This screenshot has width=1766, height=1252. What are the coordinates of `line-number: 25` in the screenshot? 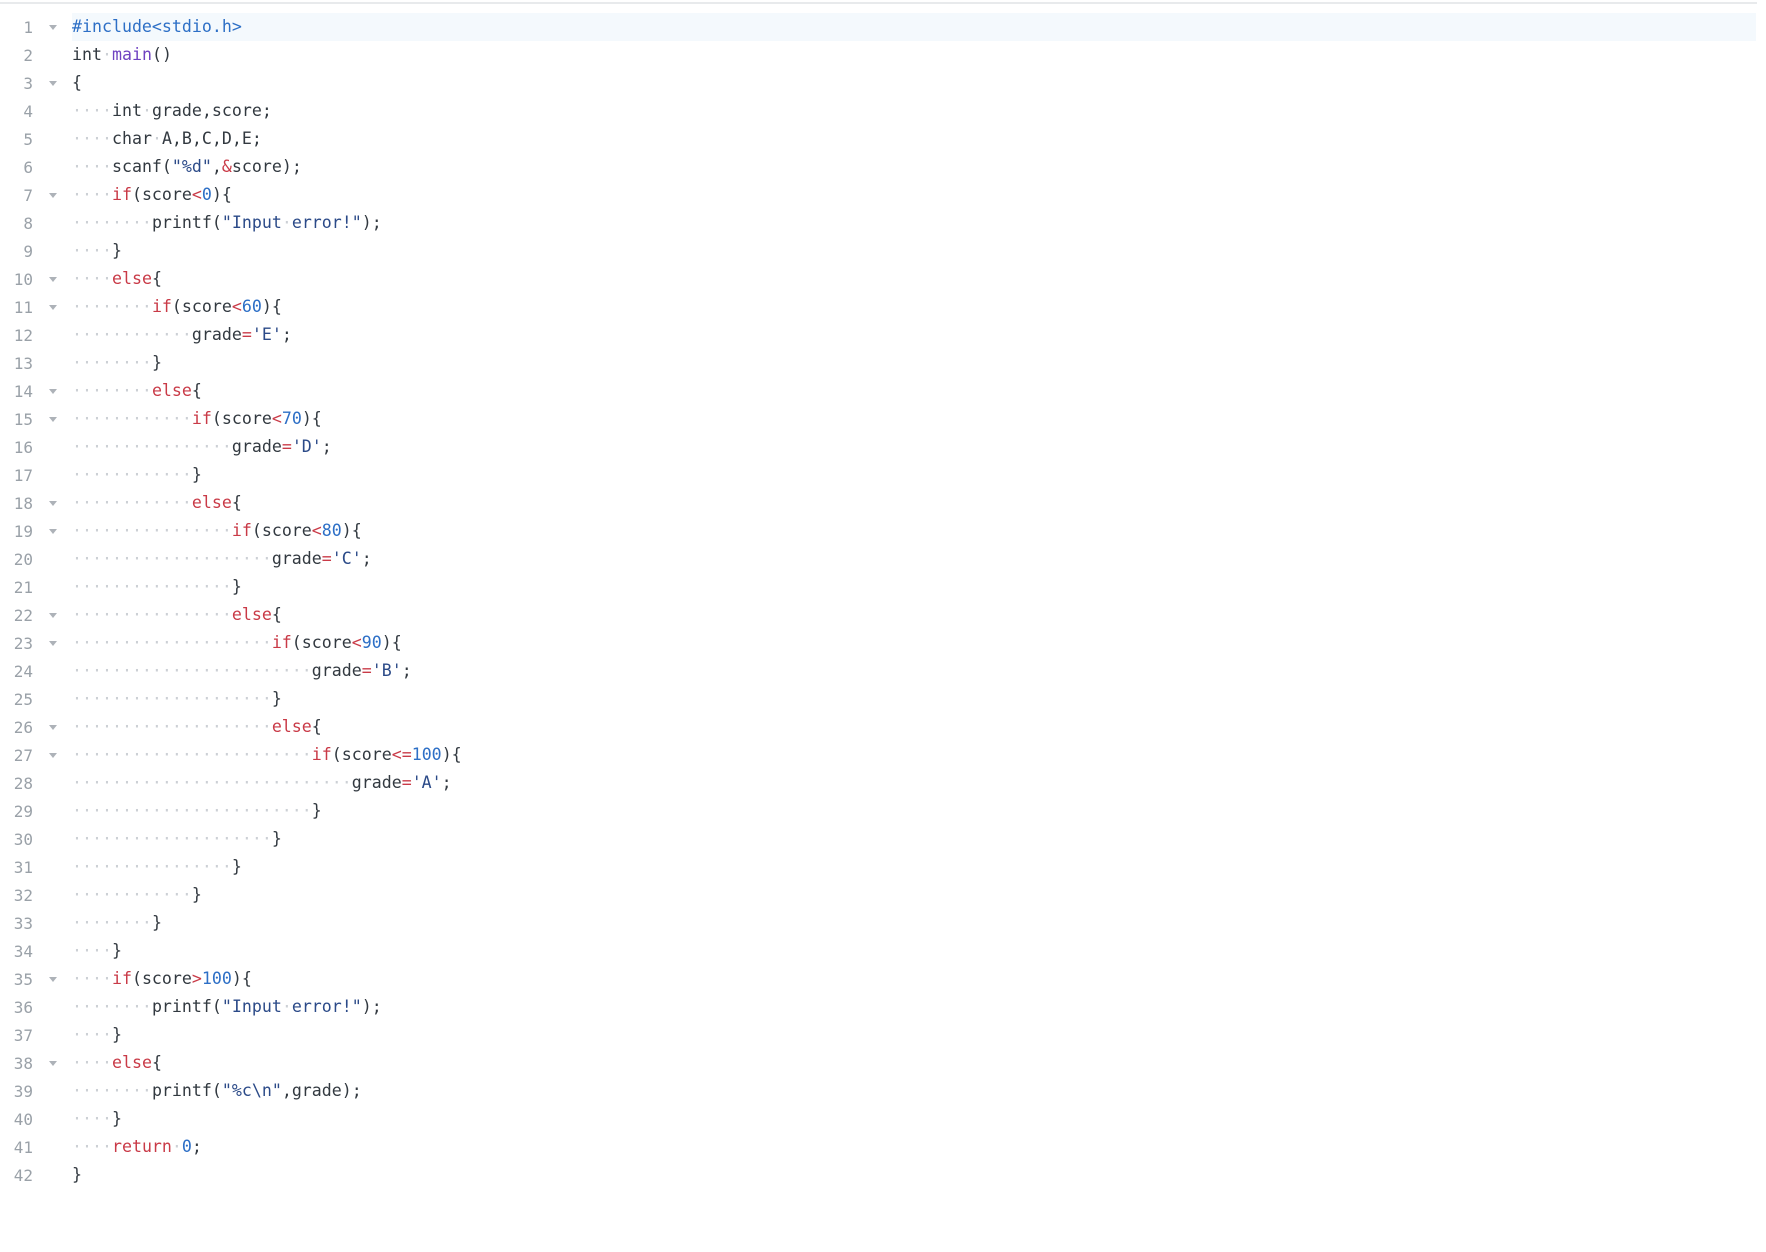 It's located at (23, 699).